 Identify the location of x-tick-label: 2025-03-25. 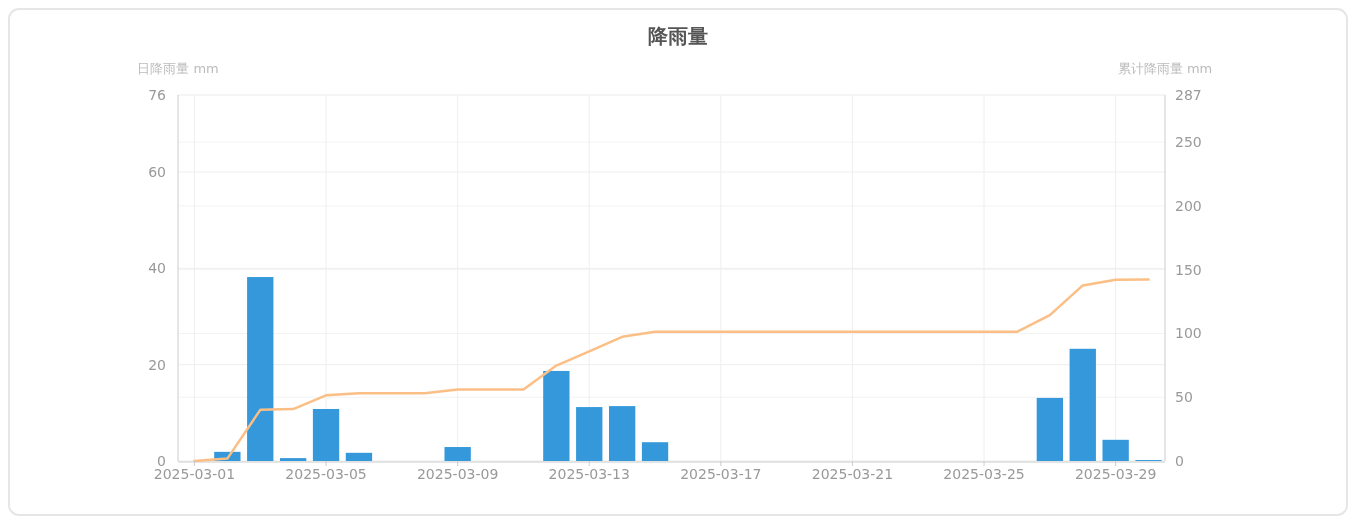
(984, 474).